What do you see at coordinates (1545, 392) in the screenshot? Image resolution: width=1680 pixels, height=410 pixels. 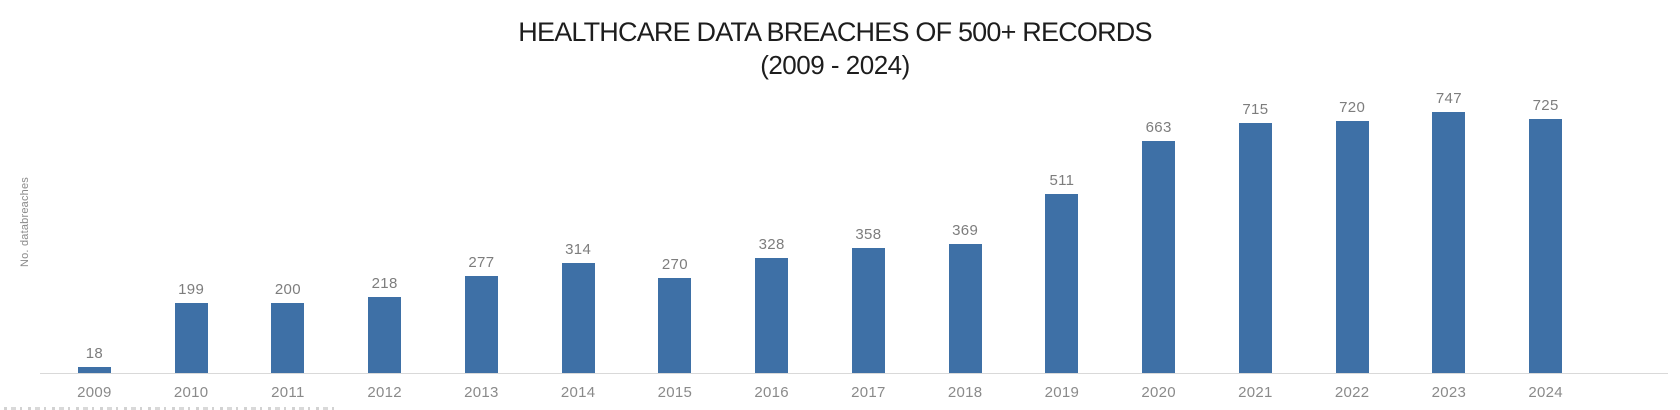 I see `x-tick-label-2024: 2024` at bounding box center [1545, 392].